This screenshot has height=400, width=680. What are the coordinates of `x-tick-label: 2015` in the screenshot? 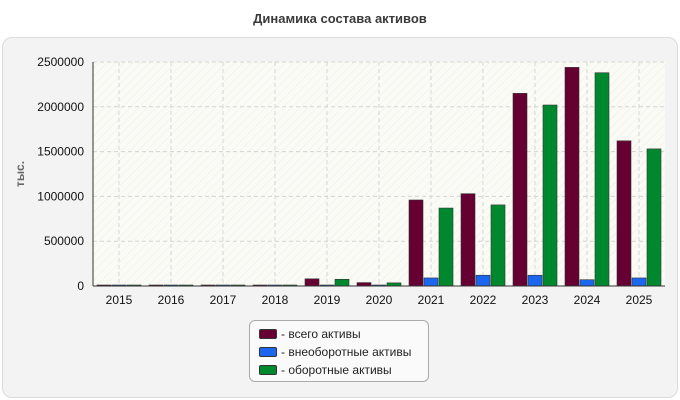 It's located at (119, 300).